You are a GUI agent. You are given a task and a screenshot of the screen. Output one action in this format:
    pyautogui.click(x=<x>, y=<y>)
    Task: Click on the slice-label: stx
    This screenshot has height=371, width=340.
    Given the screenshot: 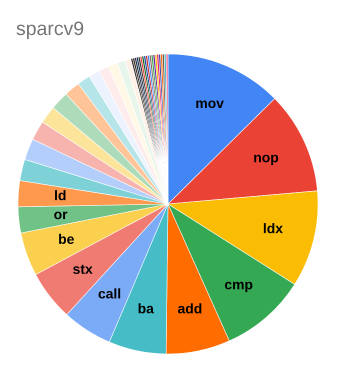 What is the action you would take?
    pyautogui.click(x=83, y=269)
    